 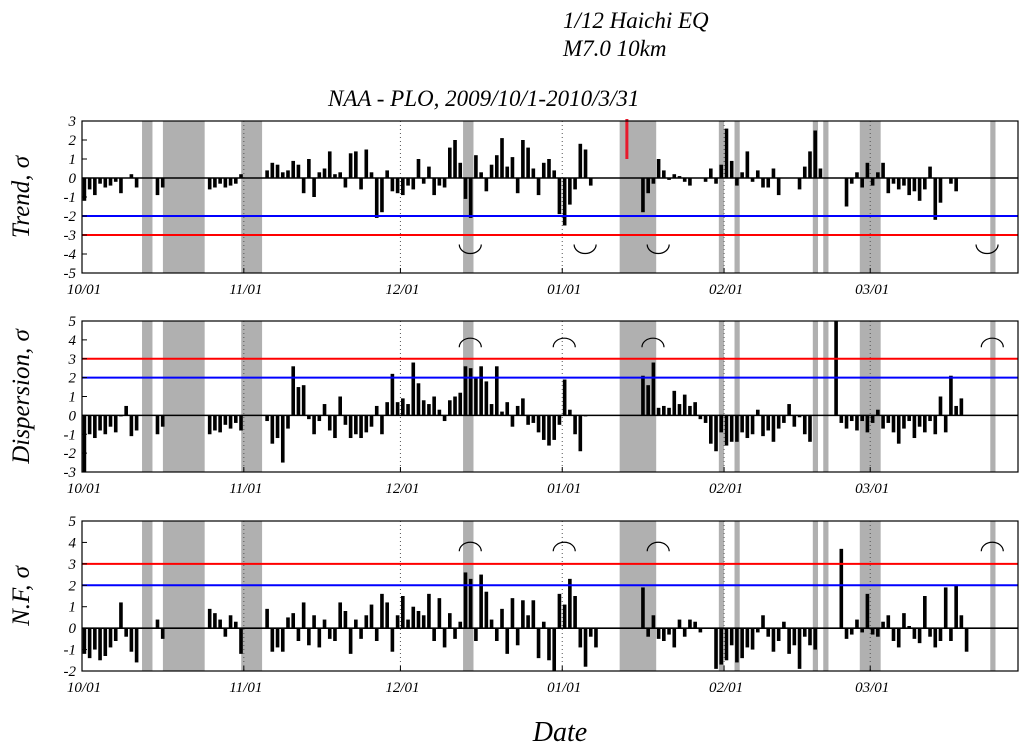 What do you see at coordinates (245, 290) in the screenshot?
I see `x-tick-label: 11/01` at bounding box center [245, 290].